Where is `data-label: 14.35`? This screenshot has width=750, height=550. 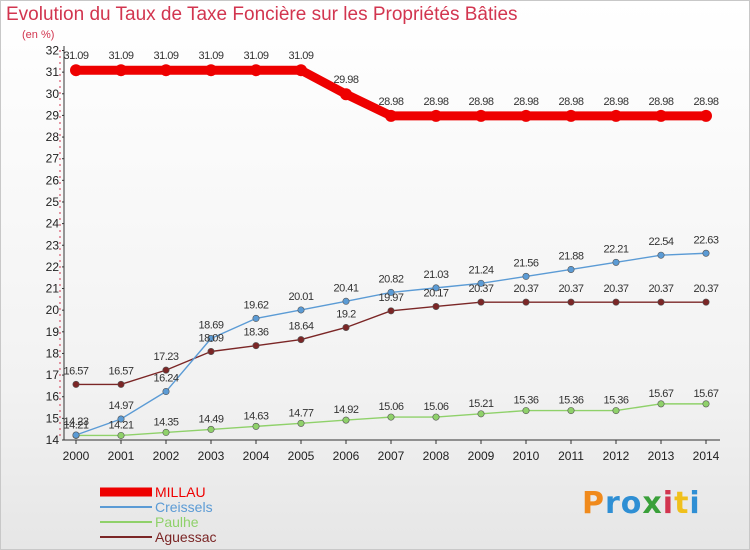 data-label: 14.35 is located at coordinates (165, 422).